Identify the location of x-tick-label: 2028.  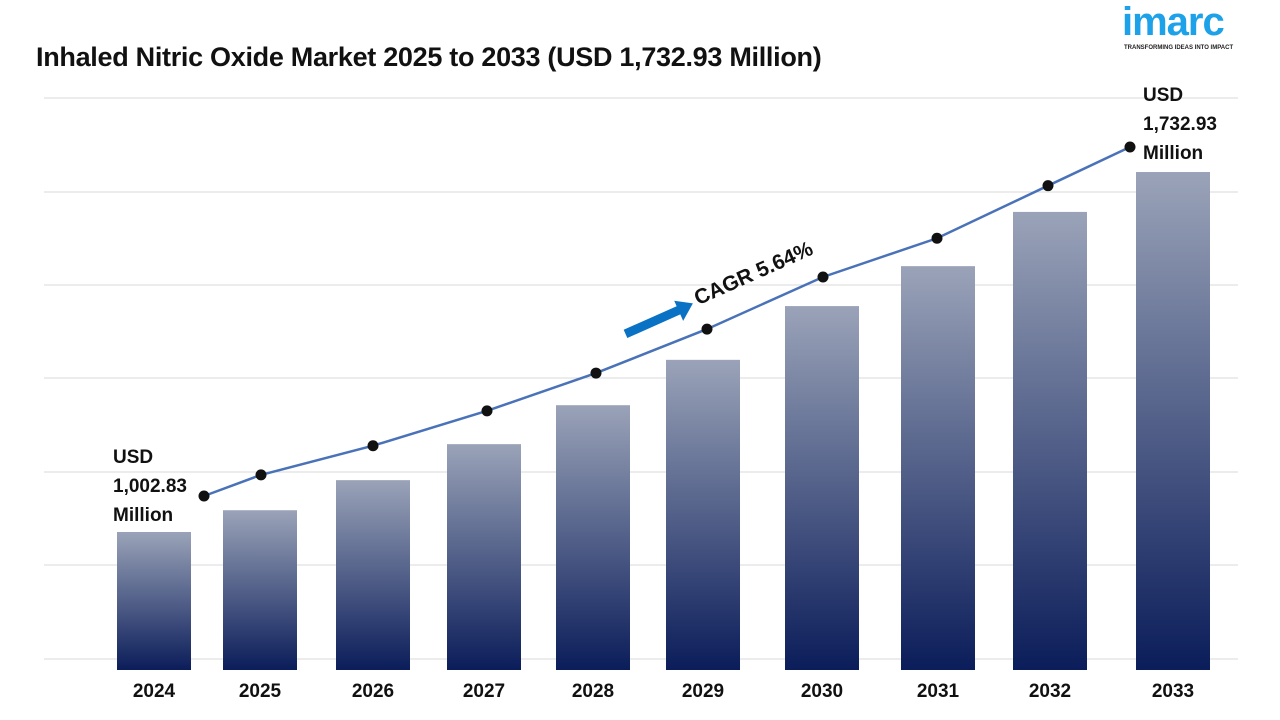
(593, 691).